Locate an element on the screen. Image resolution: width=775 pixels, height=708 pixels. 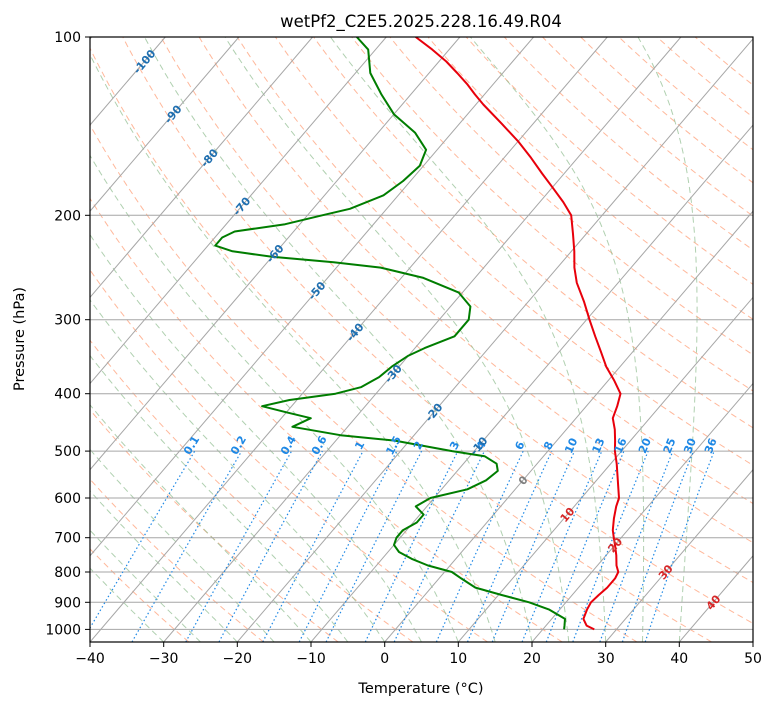
y-tick-label: 600 is located at coordinates (67, 499).